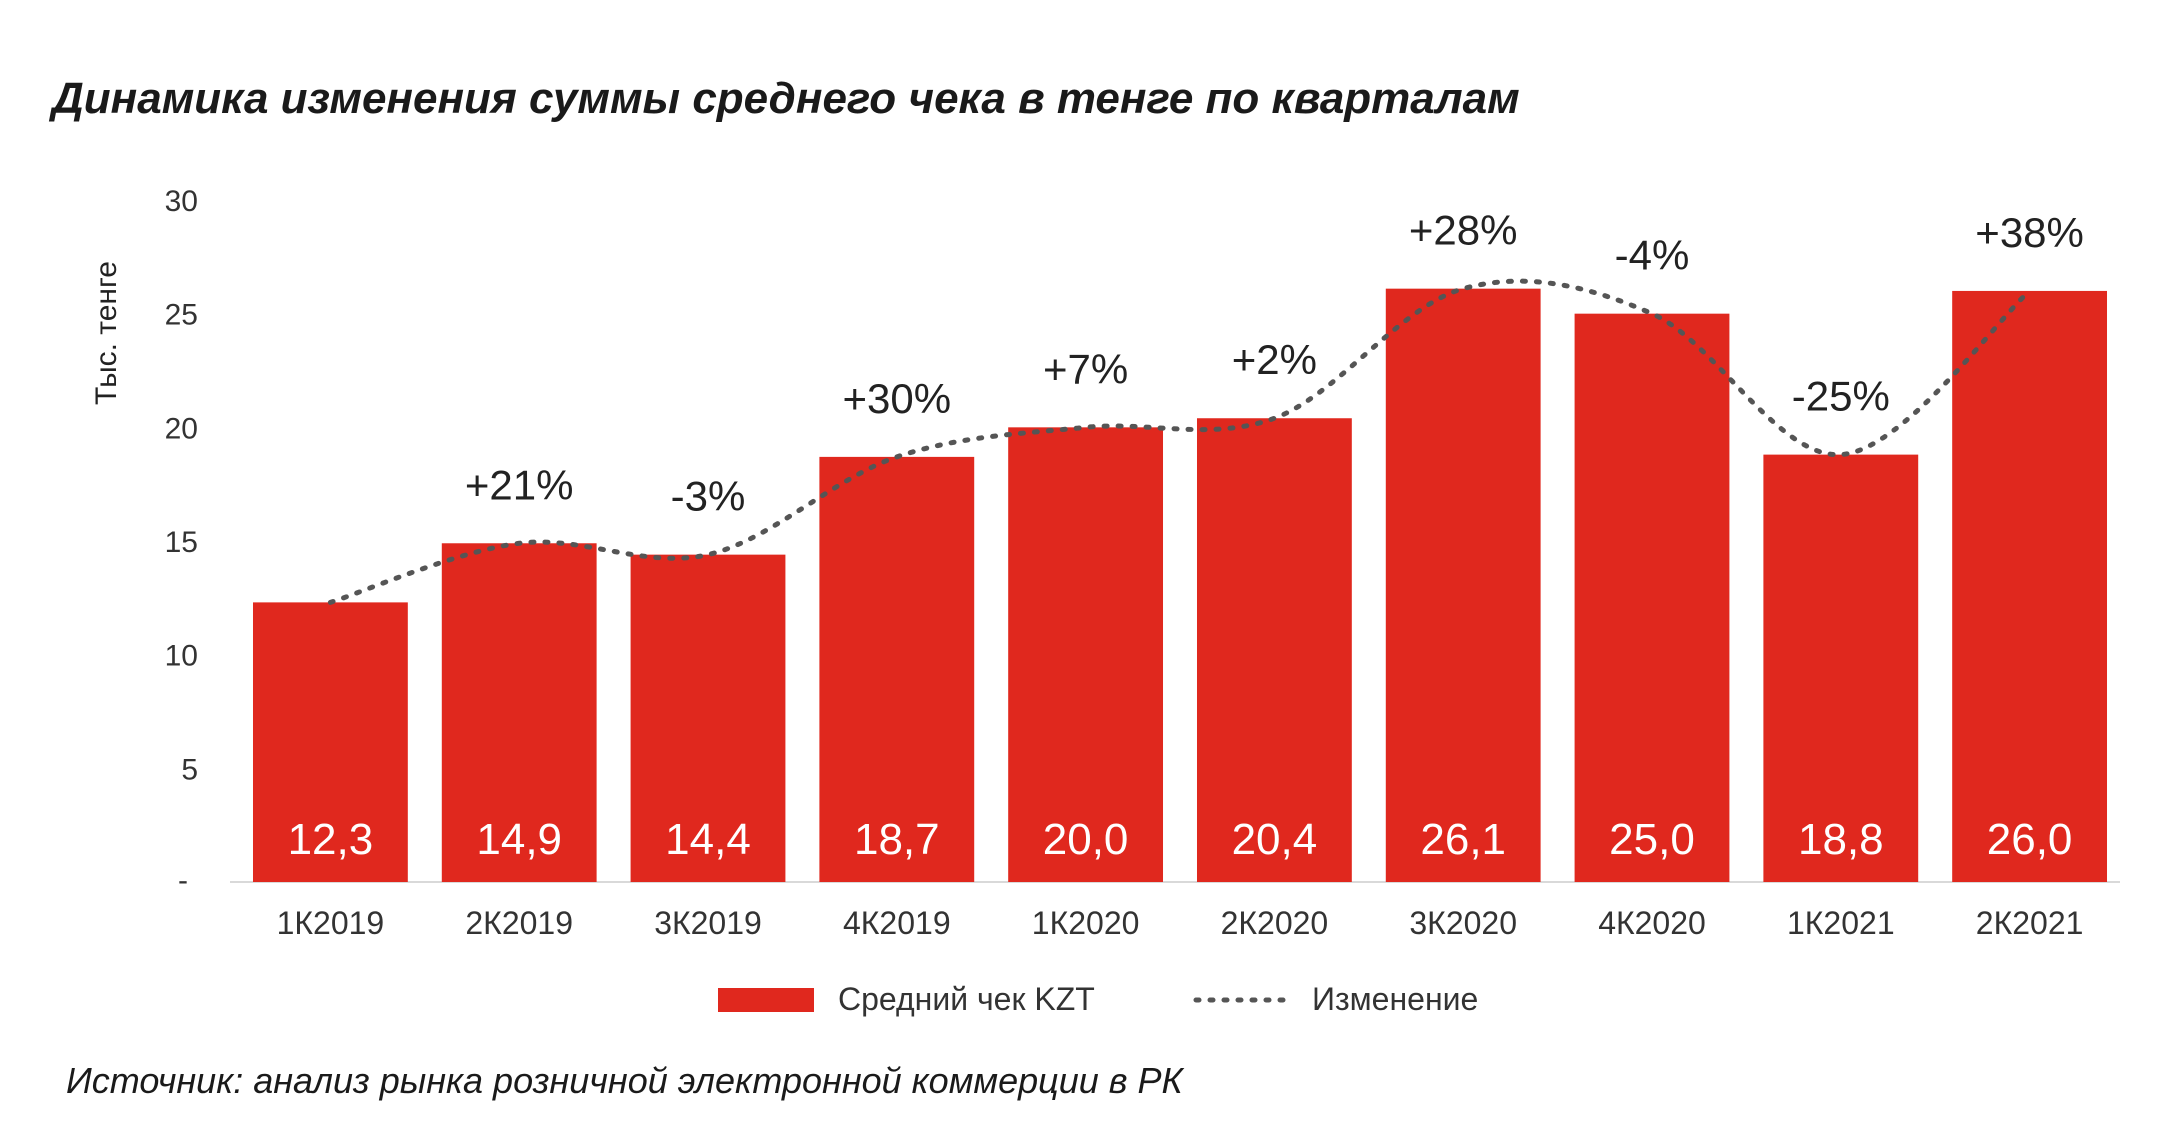 This screenshot has height=1138, width=2160. I want to click on x-tick-label: 1К2021, so click(1841, 923).